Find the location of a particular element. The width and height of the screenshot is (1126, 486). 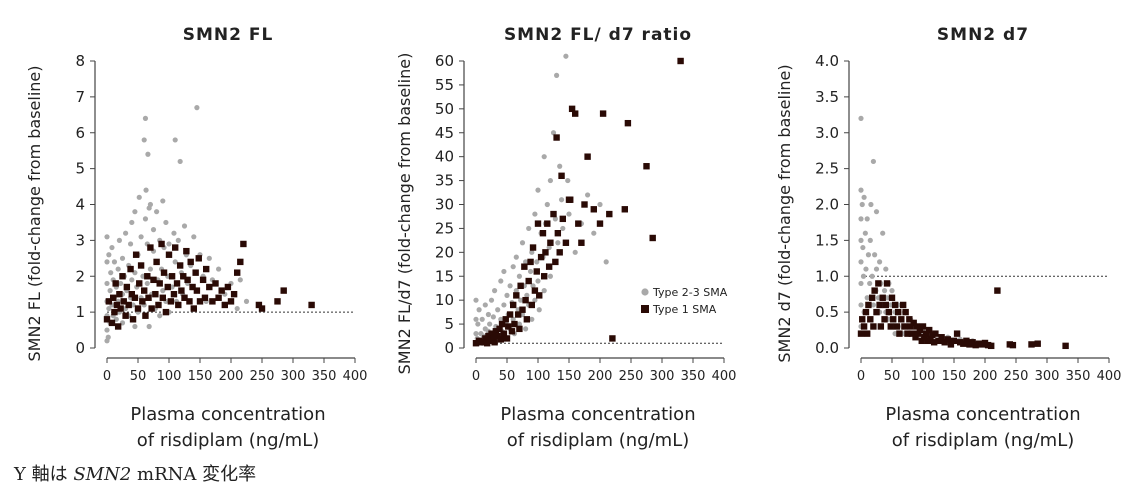

x-tick-label: 0 is located at coordinates (476, 376).